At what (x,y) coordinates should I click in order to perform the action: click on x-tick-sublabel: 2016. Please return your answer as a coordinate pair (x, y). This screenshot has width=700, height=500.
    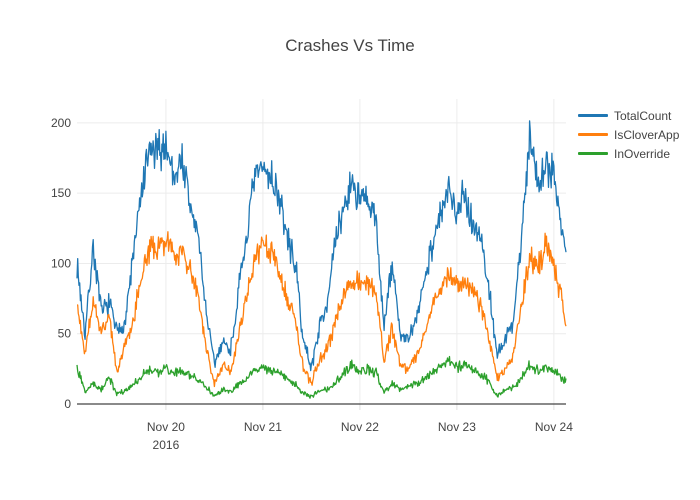
    Looking at the image, I should click on (166, 445).